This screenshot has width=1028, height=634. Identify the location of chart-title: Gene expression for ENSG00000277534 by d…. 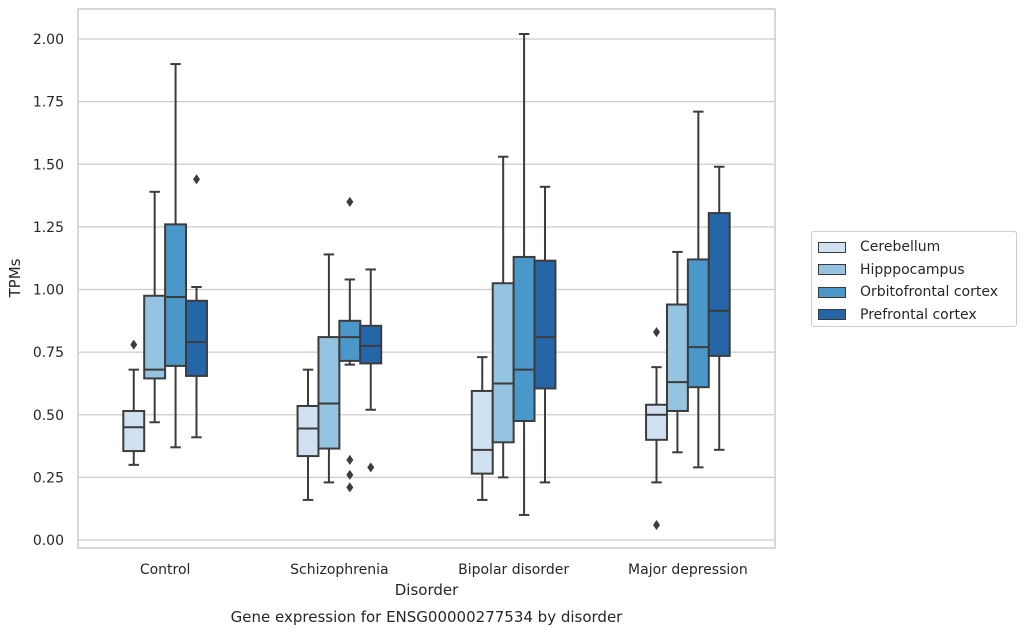
(427, 617).